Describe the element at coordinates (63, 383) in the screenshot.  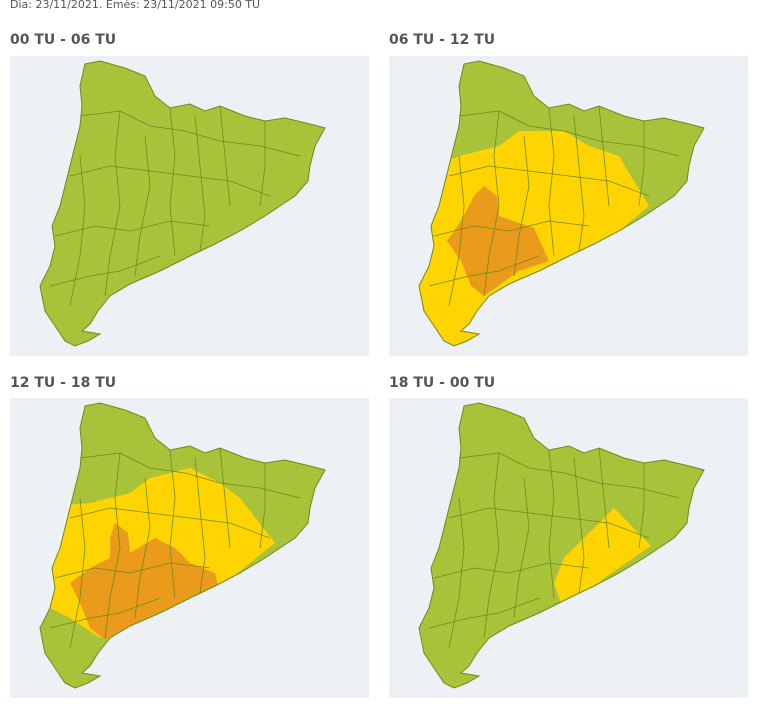
I see `panel-title: 12 TU - 18 TU` at that location.